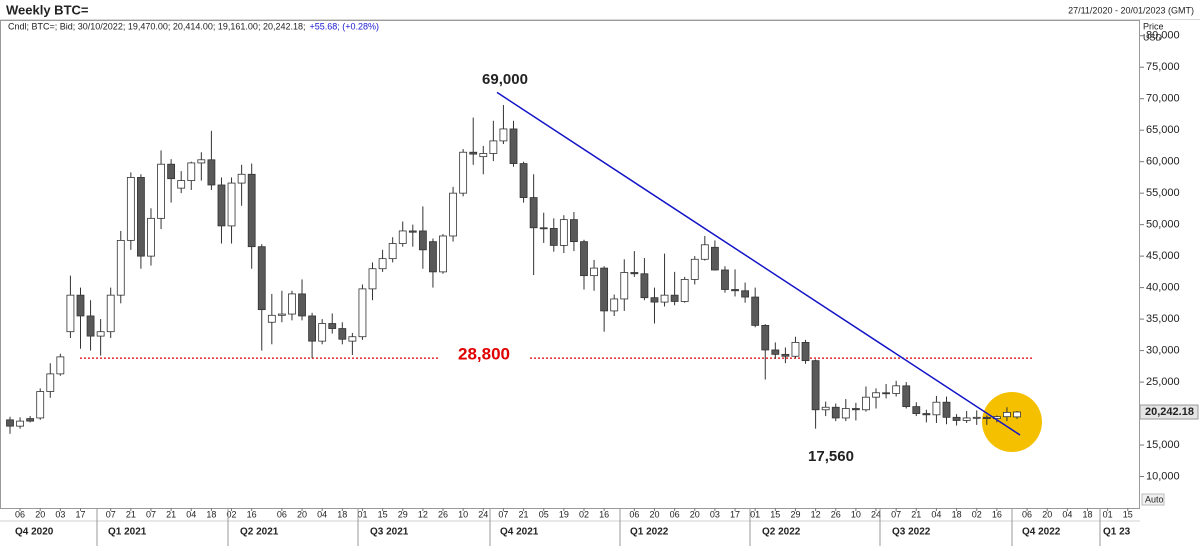 This screenshot has height=551, width=1200. I want to click on y-tick-label: 65,000, so click(1163, 130).